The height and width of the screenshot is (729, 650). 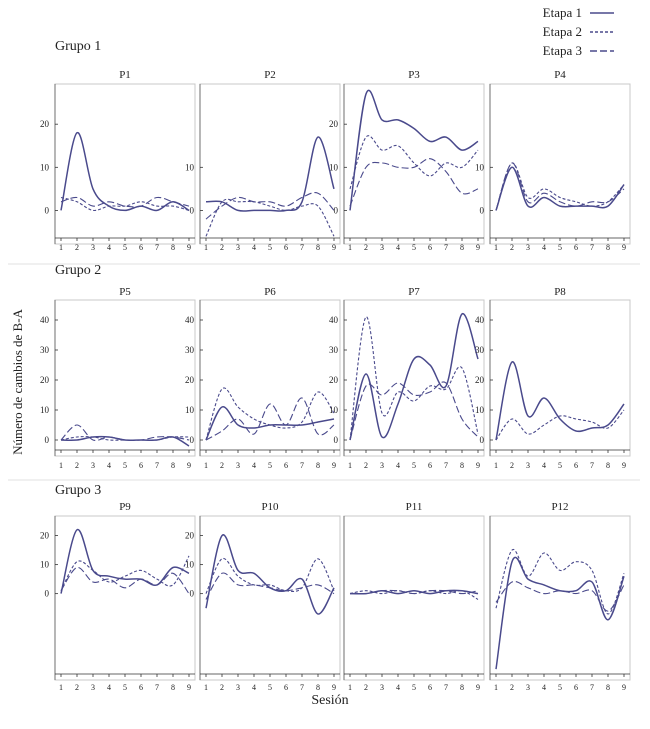 I want to click on chart-panel-p4: P4 1 2 3 4 5 6 7 8 9 0 10, so click(x=553, y=160).